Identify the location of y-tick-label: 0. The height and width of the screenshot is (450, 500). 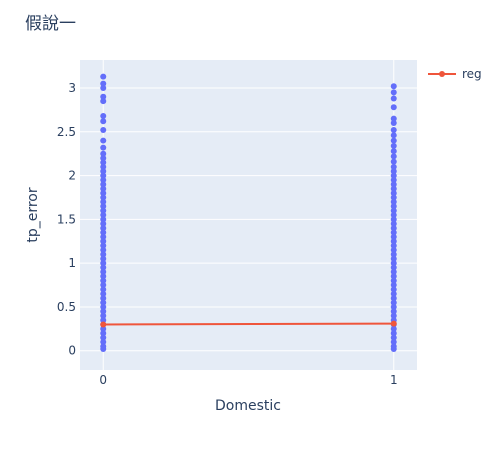
(72, 351).